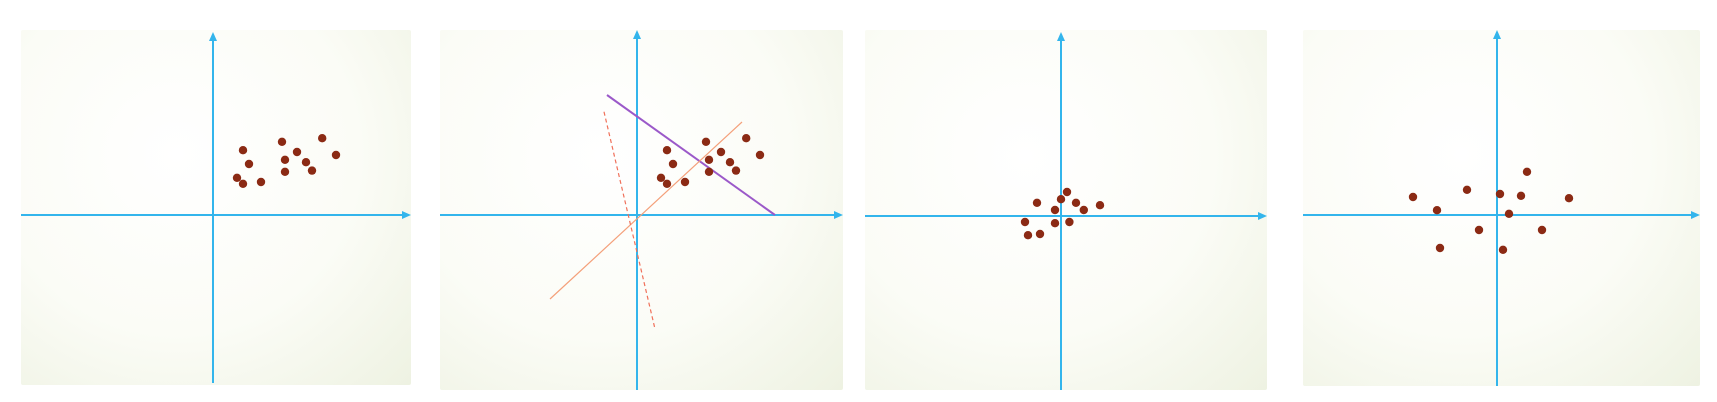 Image resolution: width=1717 pixels, height=402 pixels. Describe the element at coordinates (629, 220) in the screenshot. I see `red-dashed-line` at that location.